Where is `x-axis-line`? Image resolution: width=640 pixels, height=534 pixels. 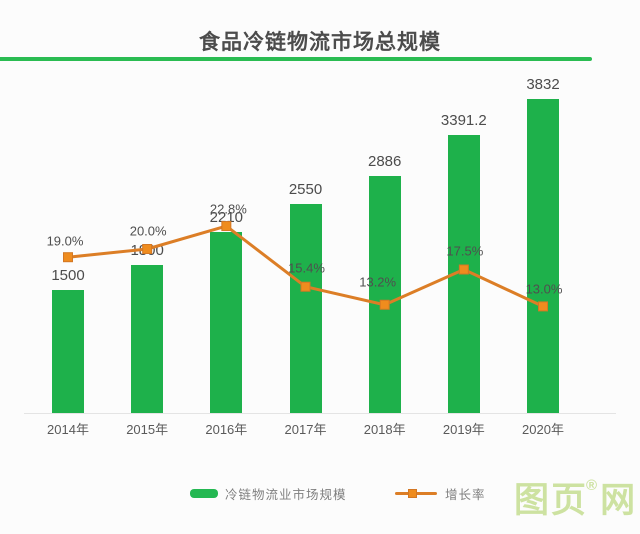
x-axis-line is located at coordinates (320, 413).